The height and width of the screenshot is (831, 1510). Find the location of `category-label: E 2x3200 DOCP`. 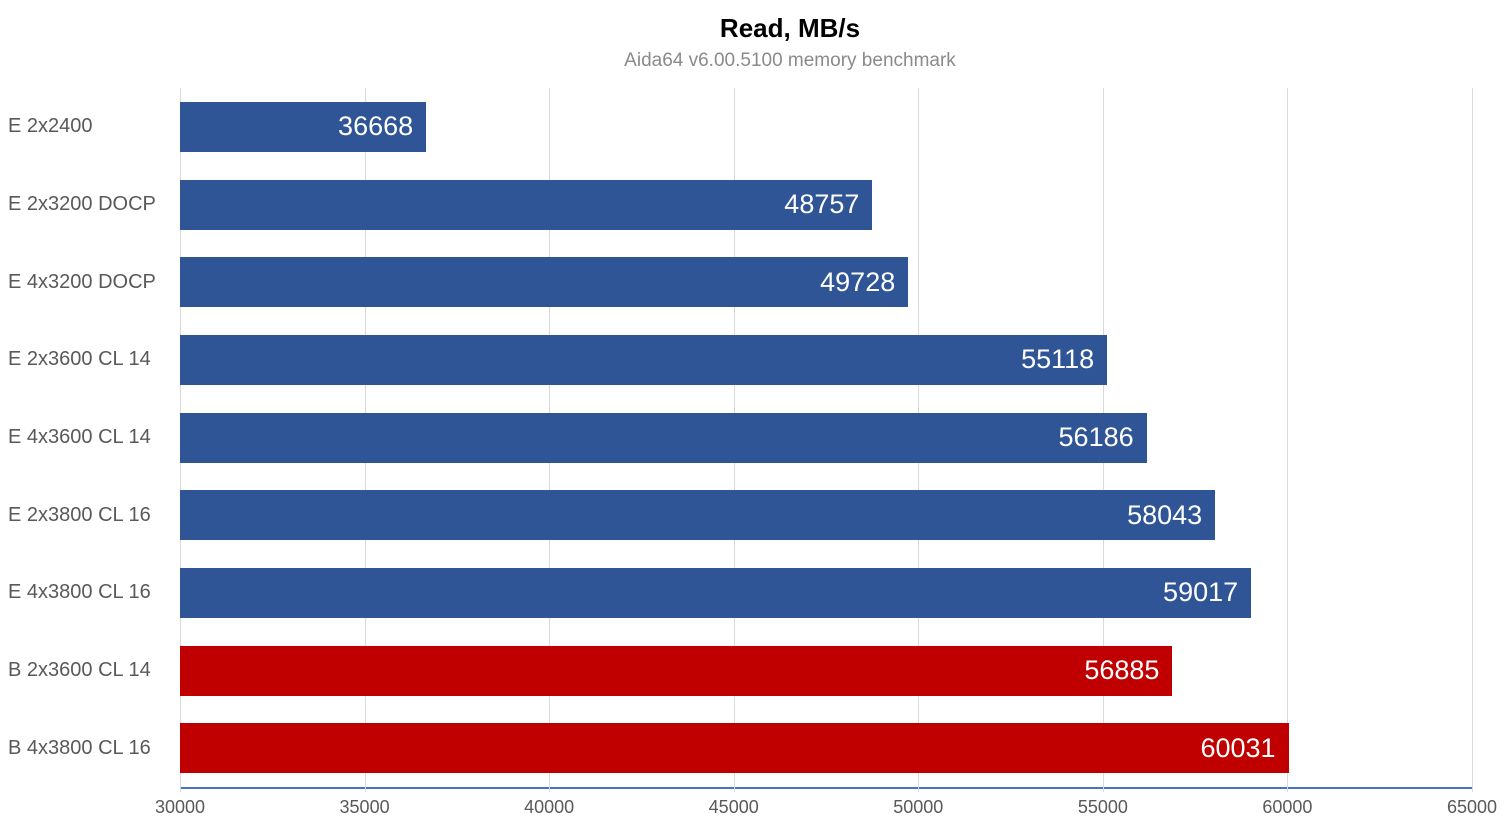

category-label: E 2x3200 DOCP is located at coordinates (82, 204).